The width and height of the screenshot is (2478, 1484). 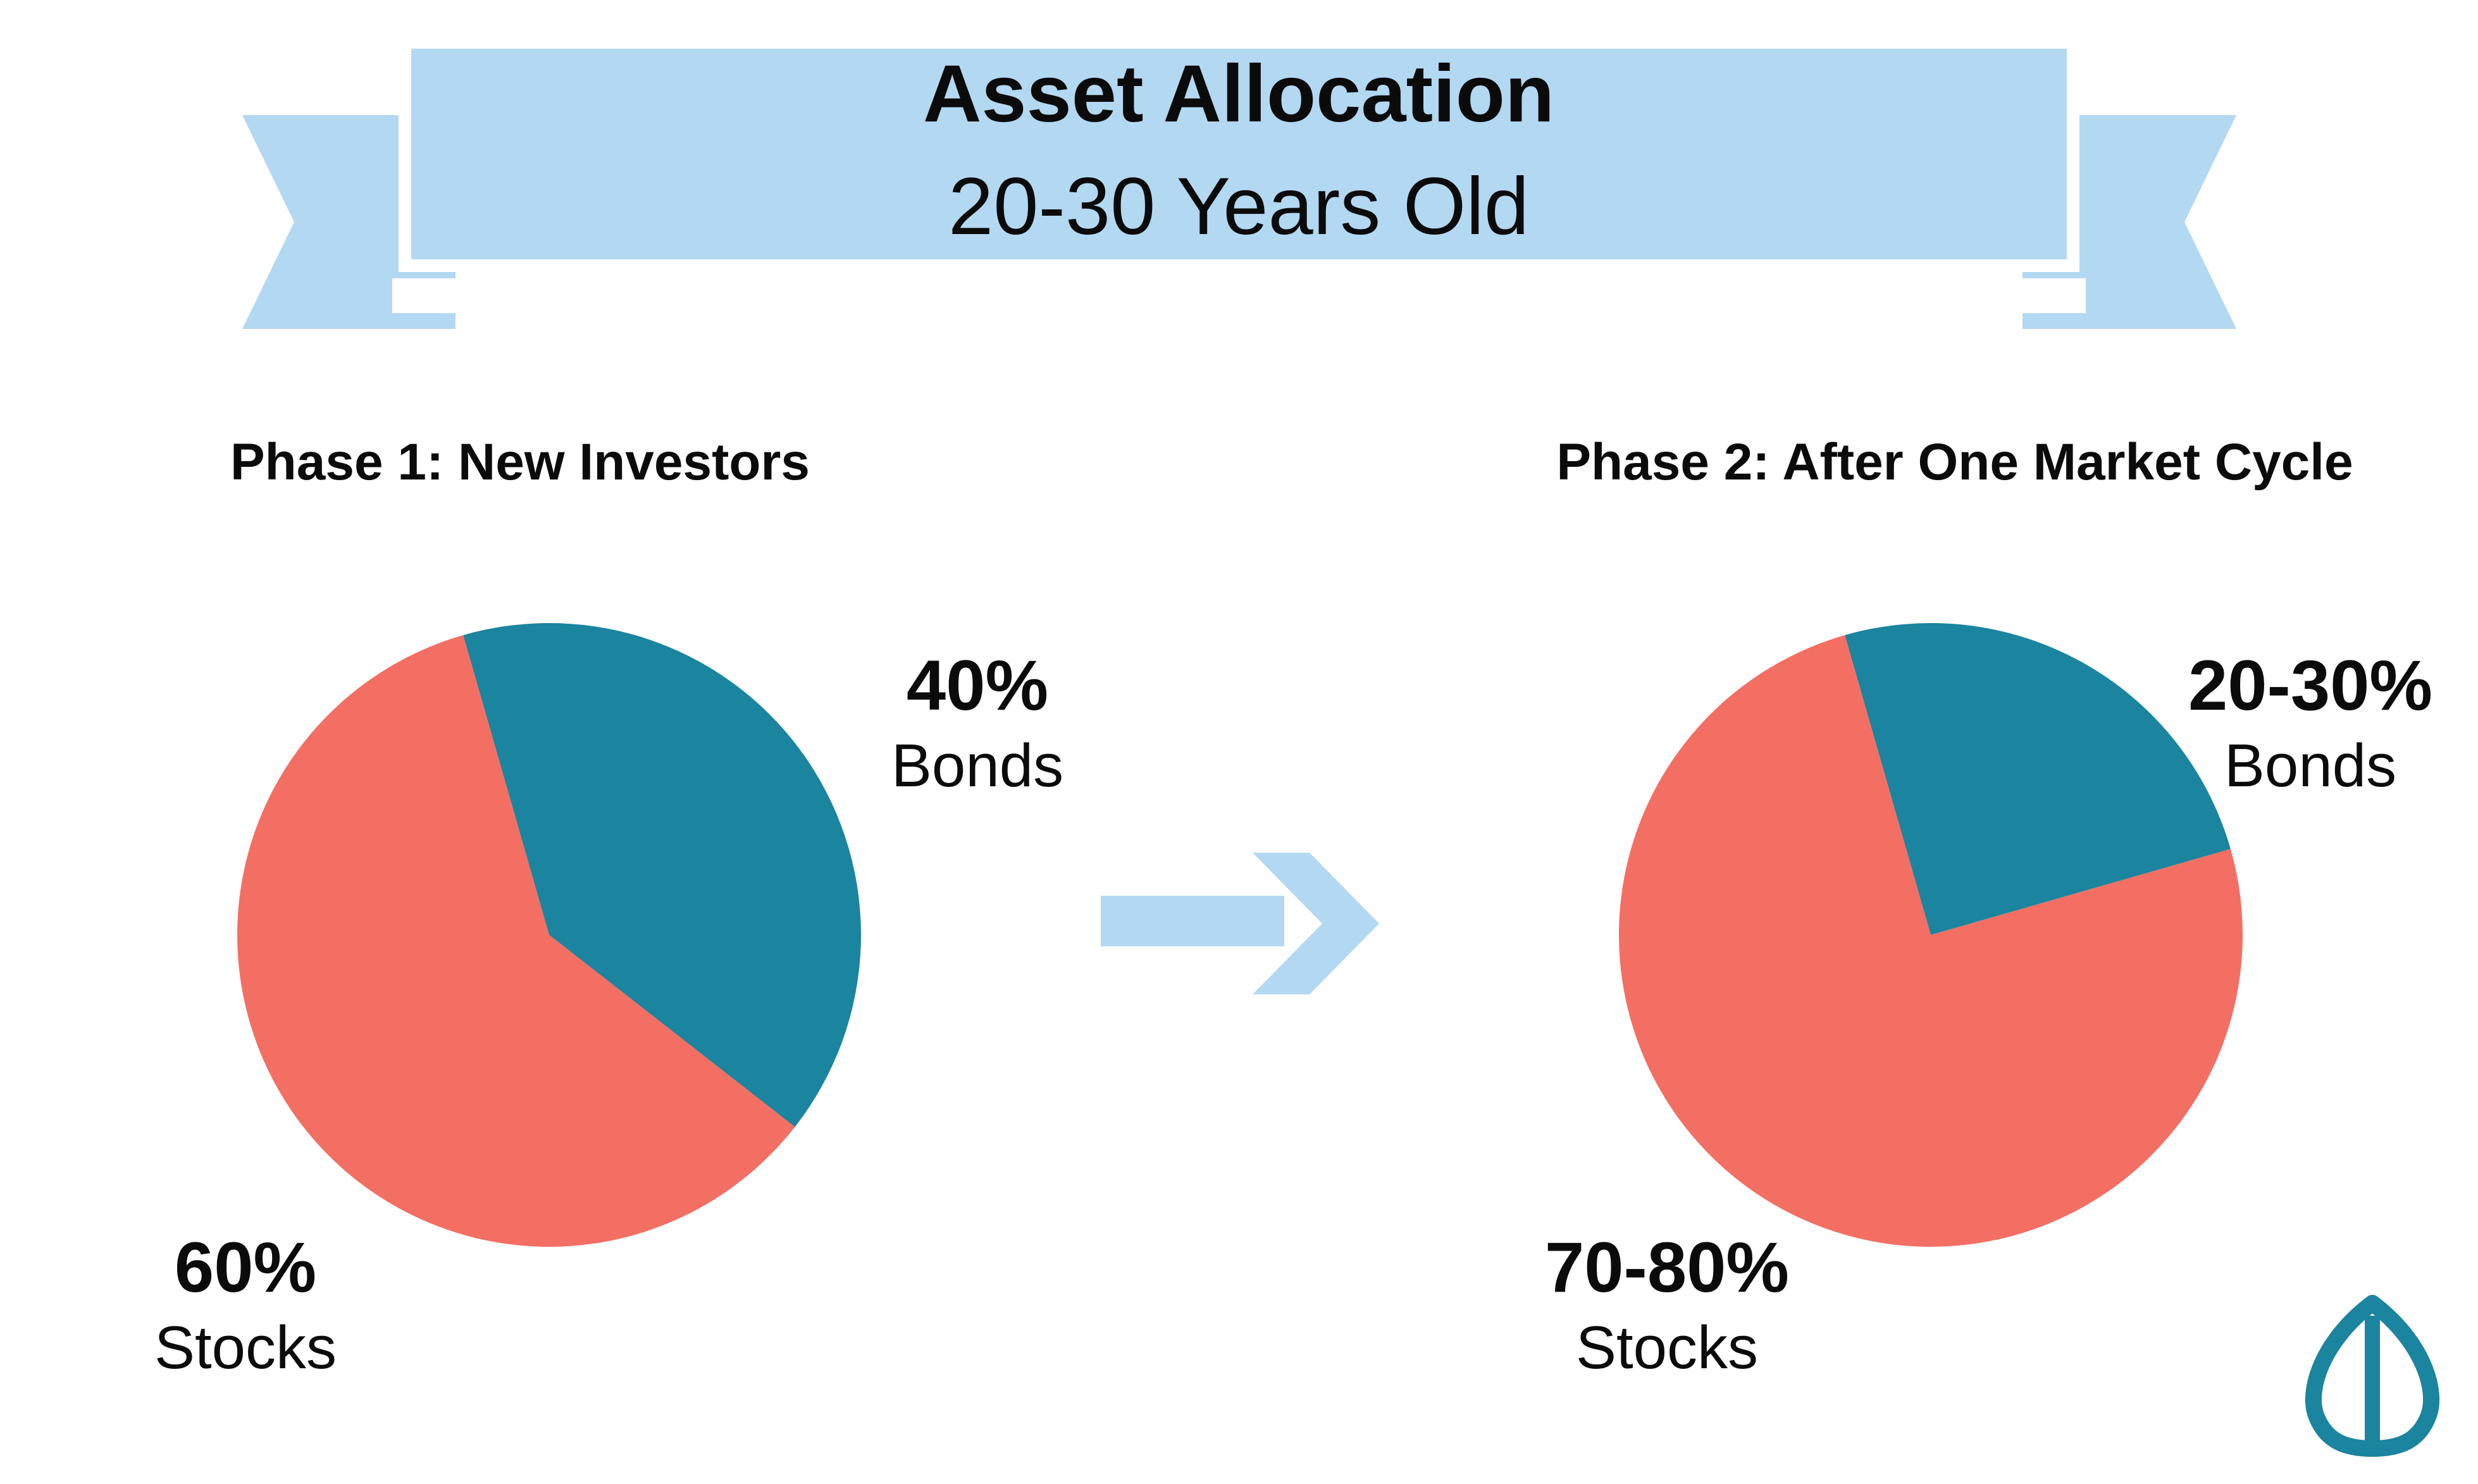 What do you see at coordinates (662, 875) in the screenshot?
I see `phase-1-bonds-slice` at bounding box center [662, 875].